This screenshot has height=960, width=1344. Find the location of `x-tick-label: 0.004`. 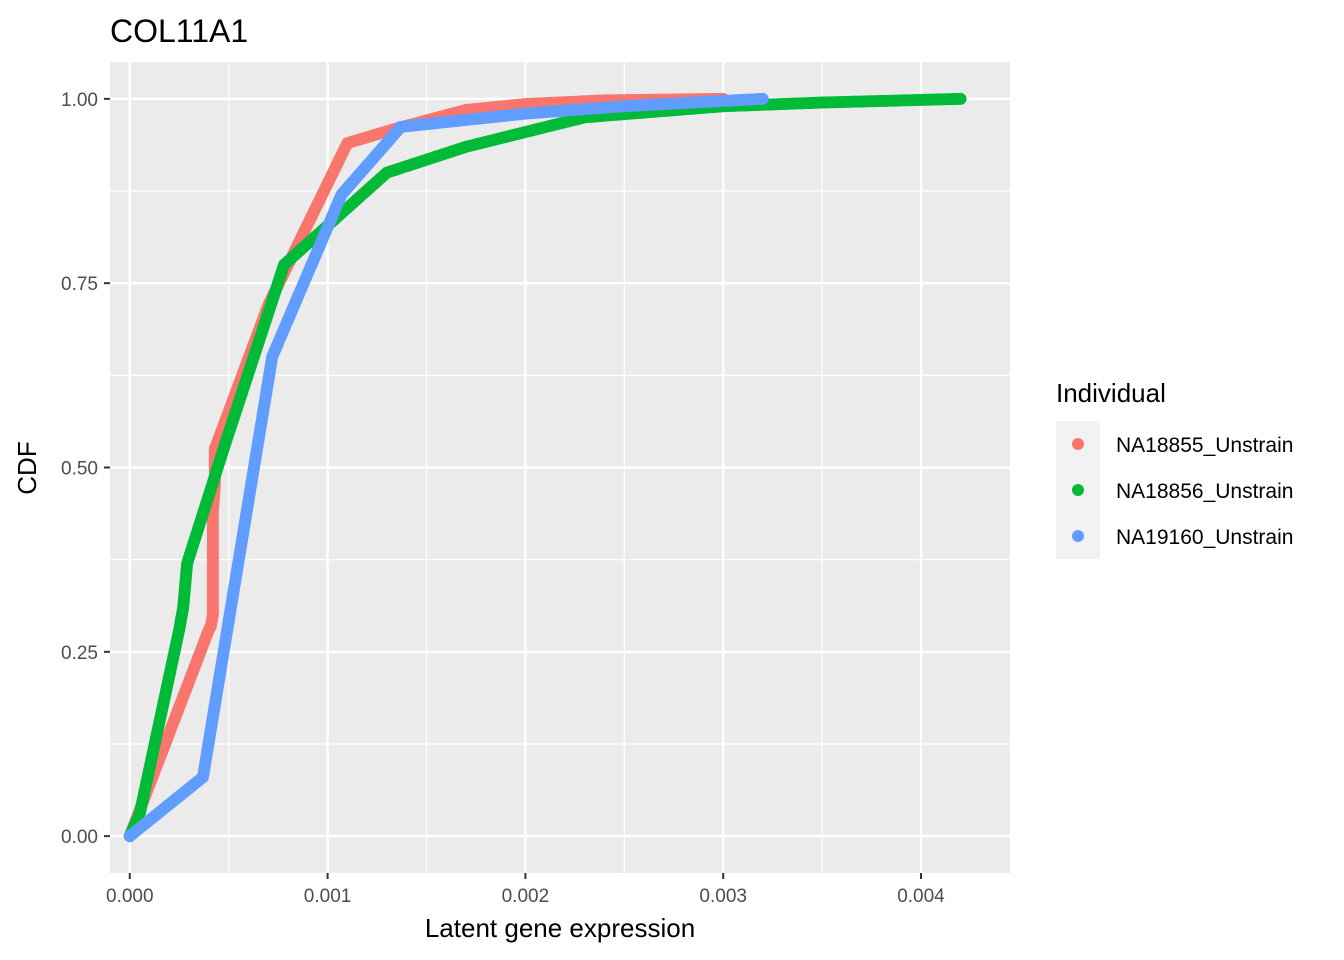

x-tick-label: 0.004 is located at coordinates (921, 896).